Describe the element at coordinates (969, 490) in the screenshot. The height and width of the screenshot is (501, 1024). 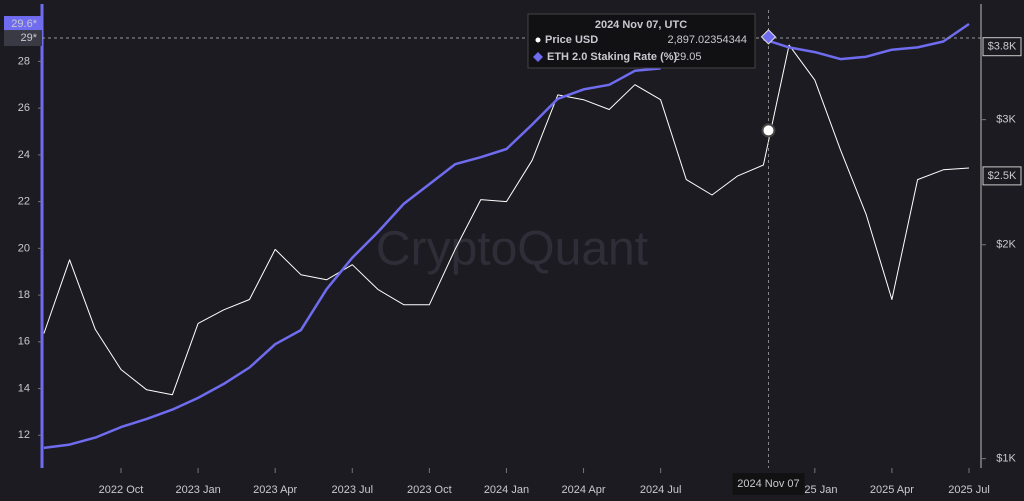
I see `x-tick-label: 2025 Jul` at that location.